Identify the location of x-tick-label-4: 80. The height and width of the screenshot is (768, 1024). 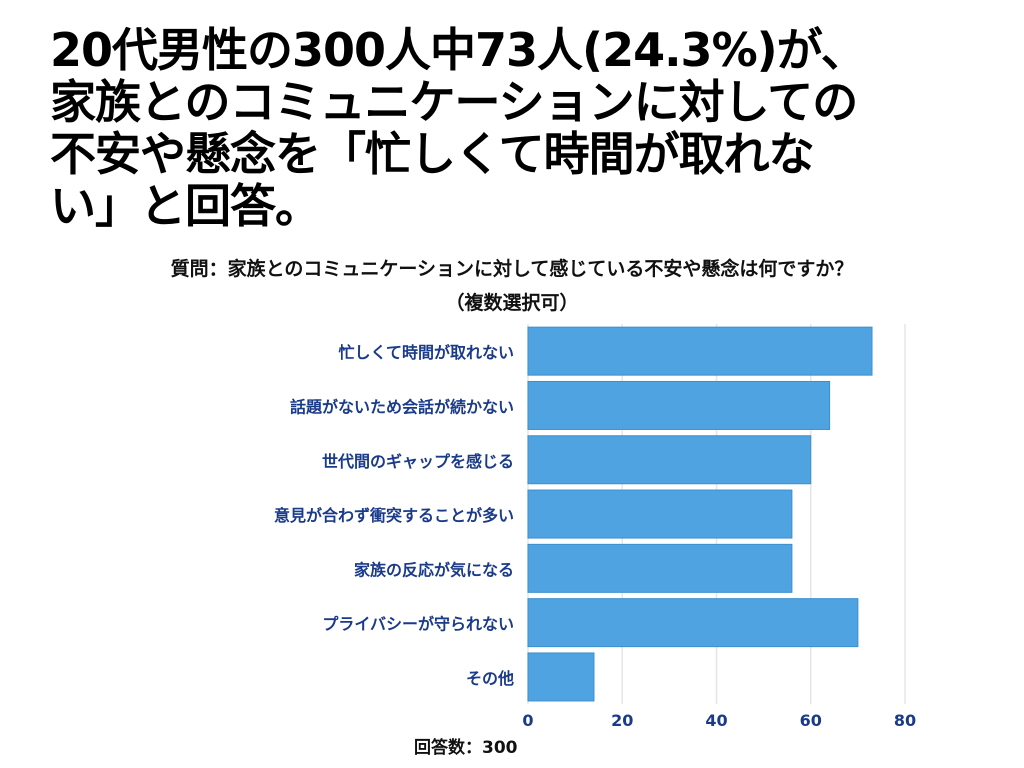
(905, 720).